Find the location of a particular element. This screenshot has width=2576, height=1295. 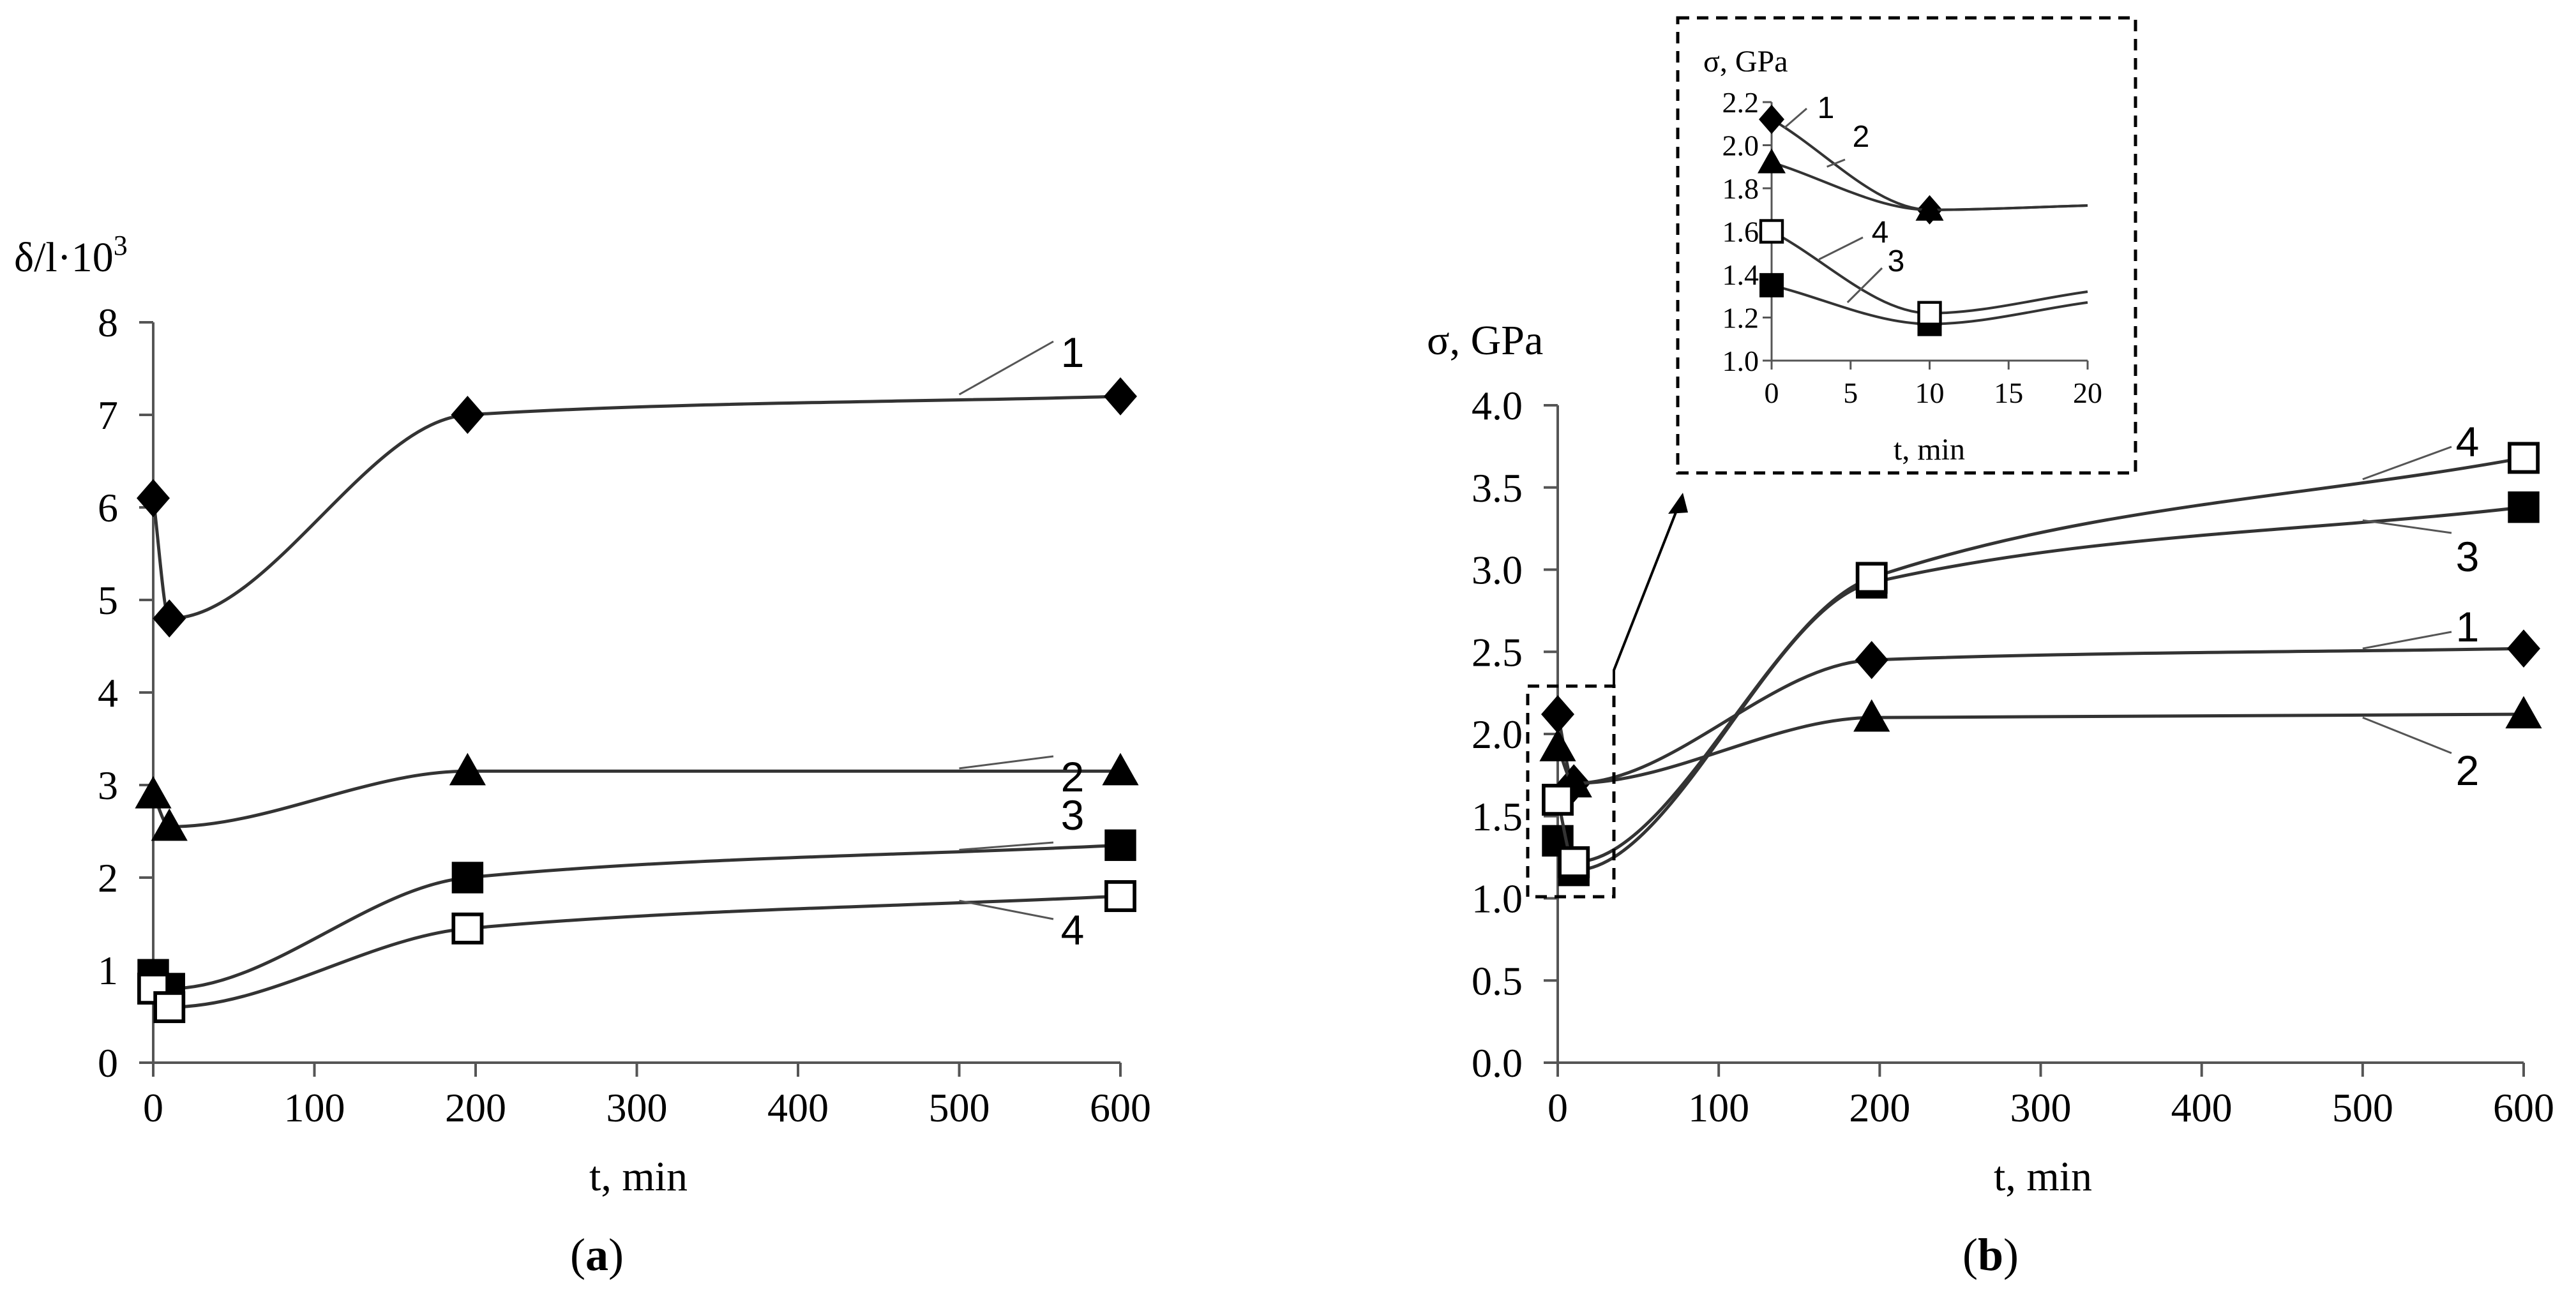

a-x-tick-label: 300 is located at coordinates (637, 1107).